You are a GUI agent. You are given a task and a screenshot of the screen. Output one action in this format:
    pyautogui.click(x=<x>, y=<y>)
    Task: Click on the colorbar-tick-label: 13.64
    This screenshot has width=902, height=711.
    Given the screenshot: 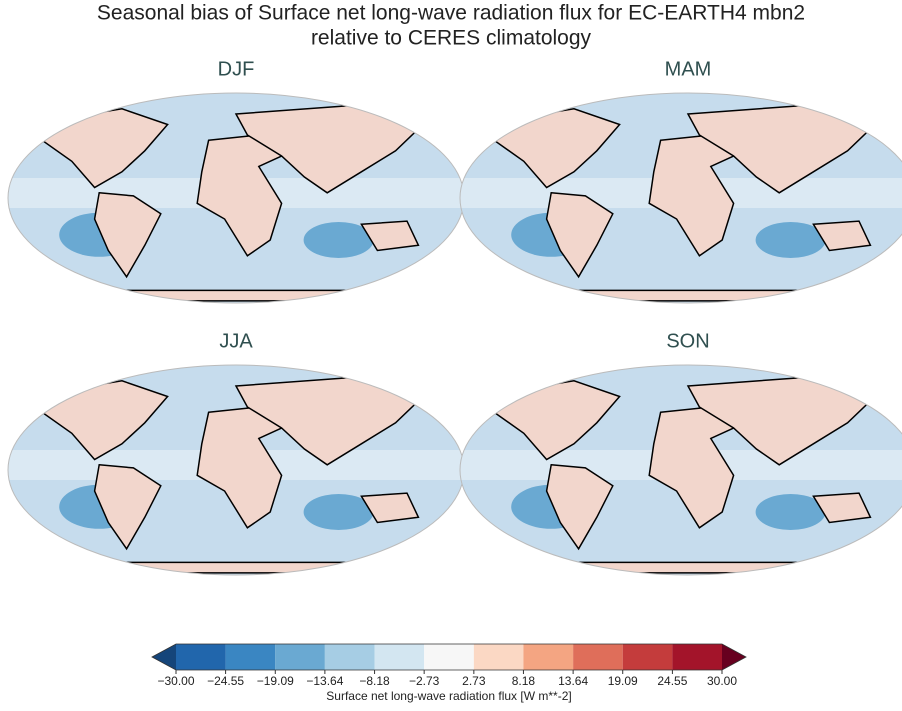 What is the action you would take?
    pyautogui.click(x=573, y=681)
    